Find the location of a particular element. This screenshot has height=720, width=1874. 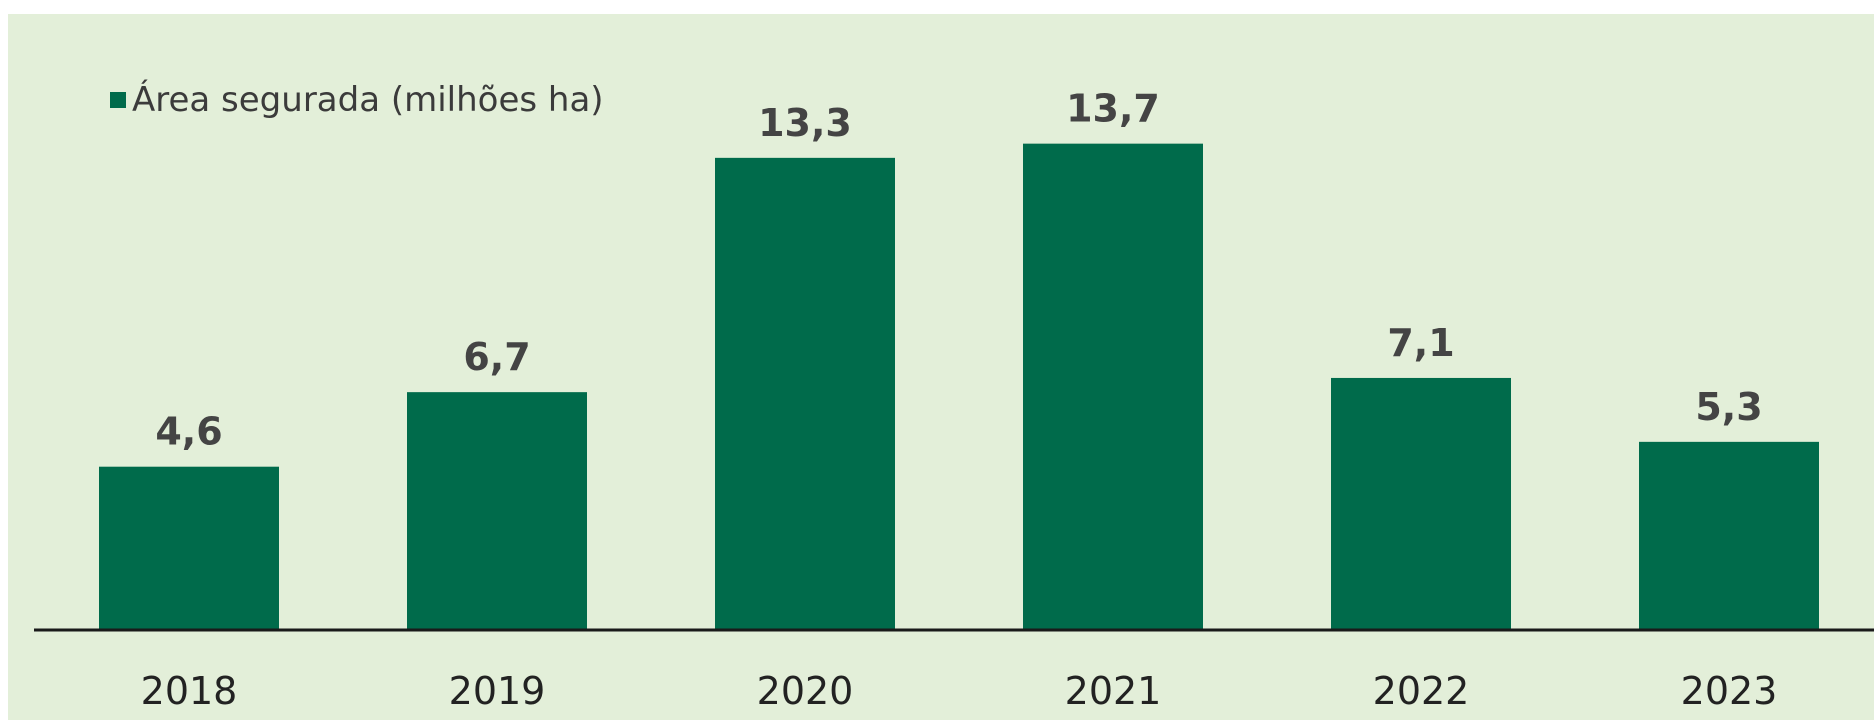

bar-2021 is located at coordinates (1113, 386).